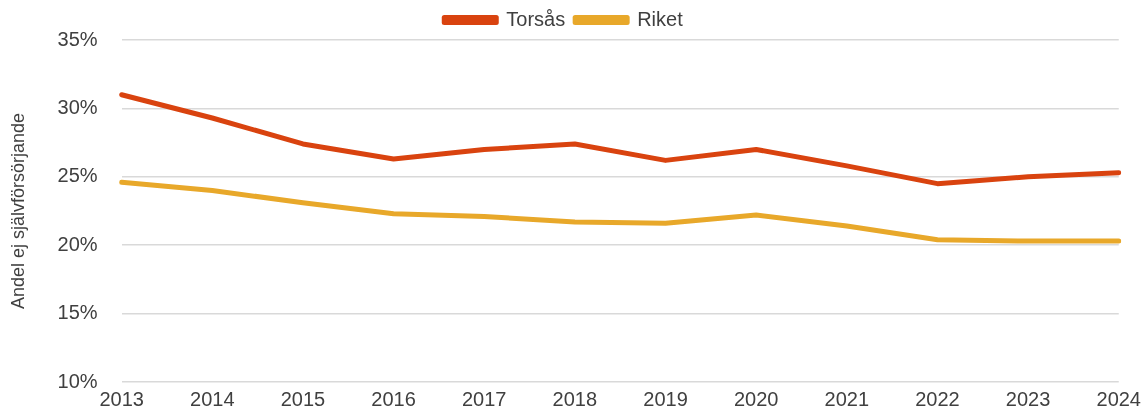 Image resolution: width=1147 pixels, height=420 pixels. What do you see at coordinates (484, 398) in the screenshot?
I see `x-tick-label: 2017` at bounding box center [484, 398].